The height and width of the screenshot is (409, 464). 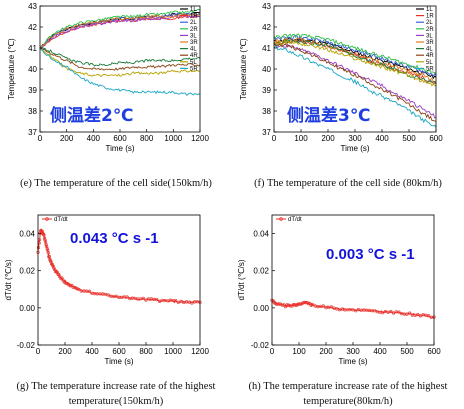 I want to click on y-tick-label: -0.02, so click(x=260, y=345).